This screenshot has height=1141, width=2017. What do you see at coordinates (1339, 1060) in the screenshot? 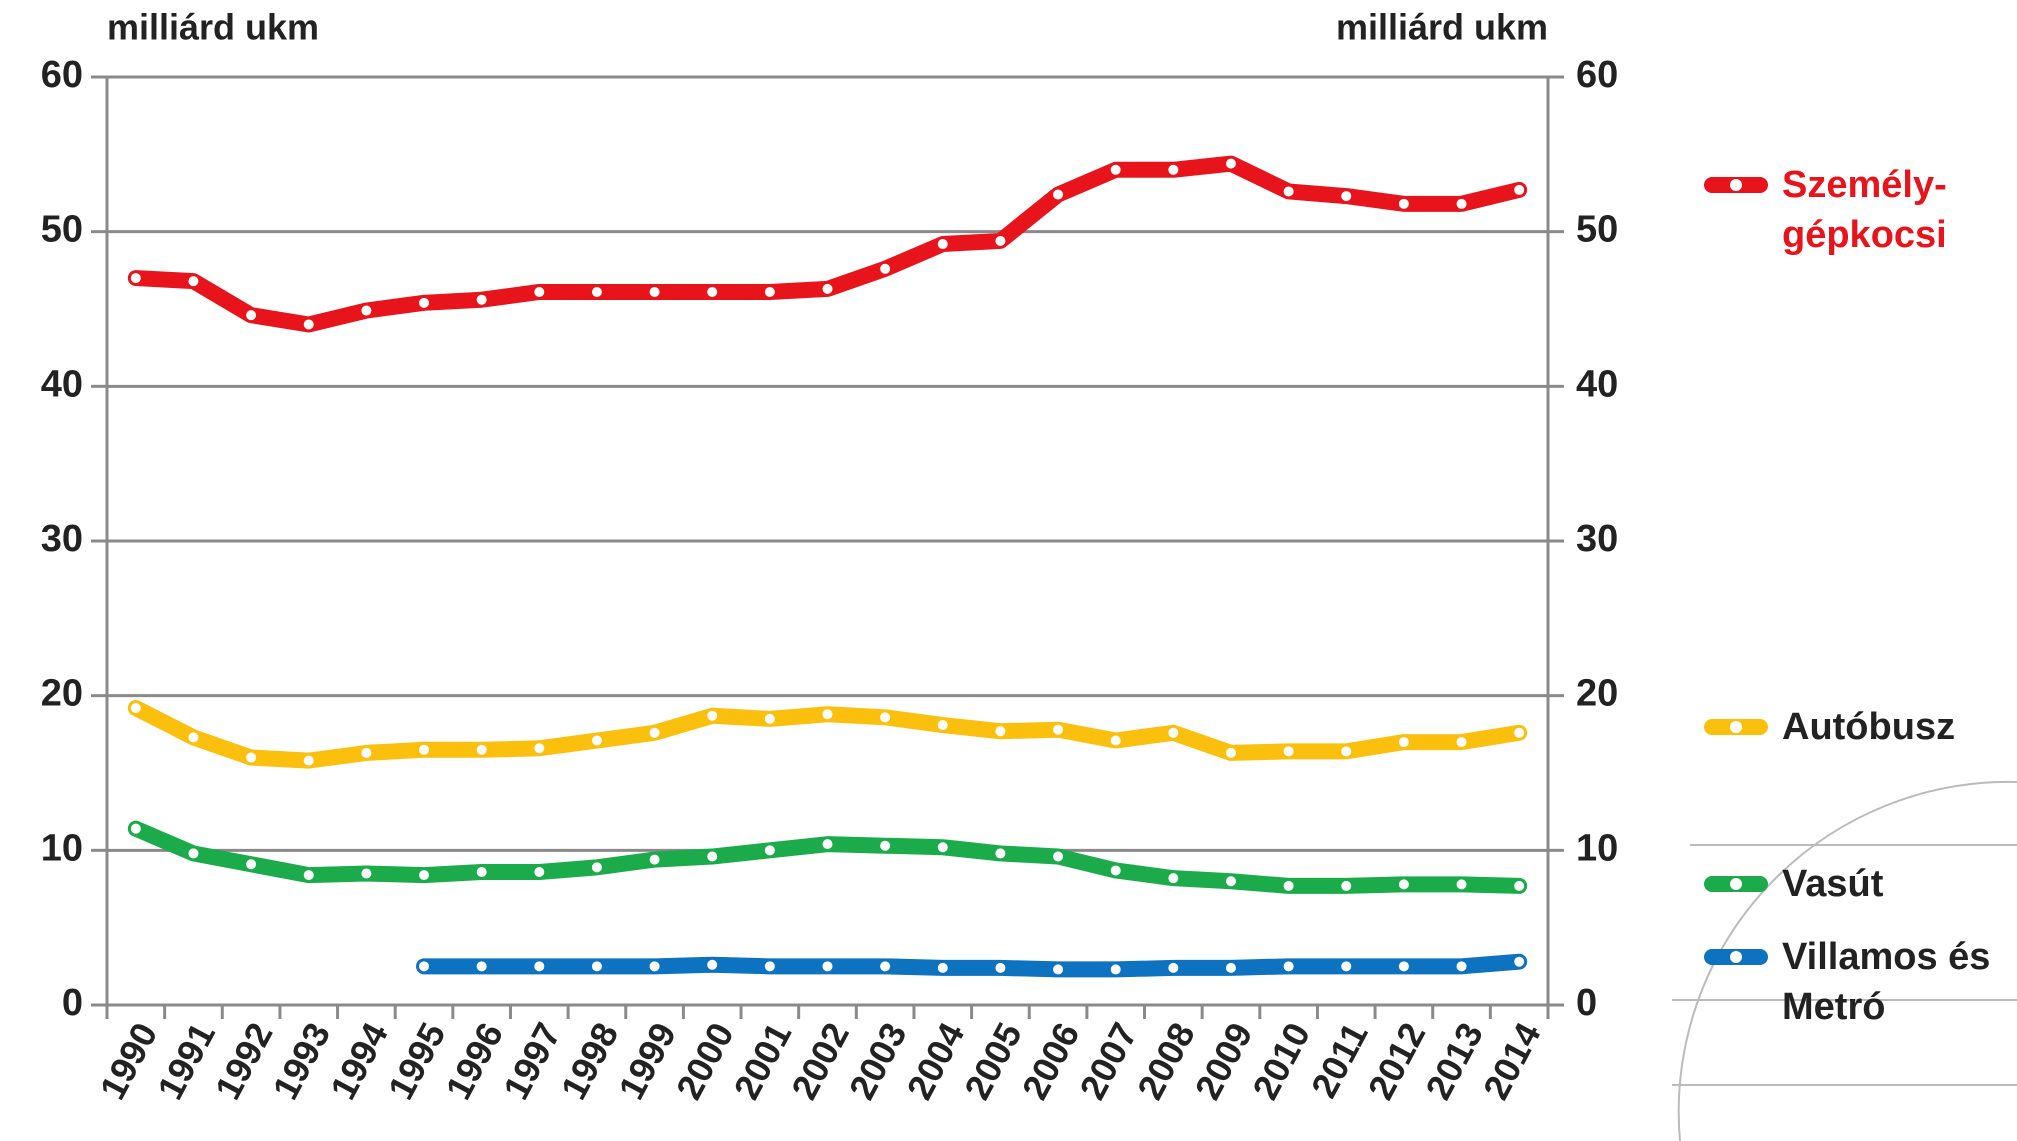
I see `x-tick-label: 2011` at bounding box center [1339, 1060].